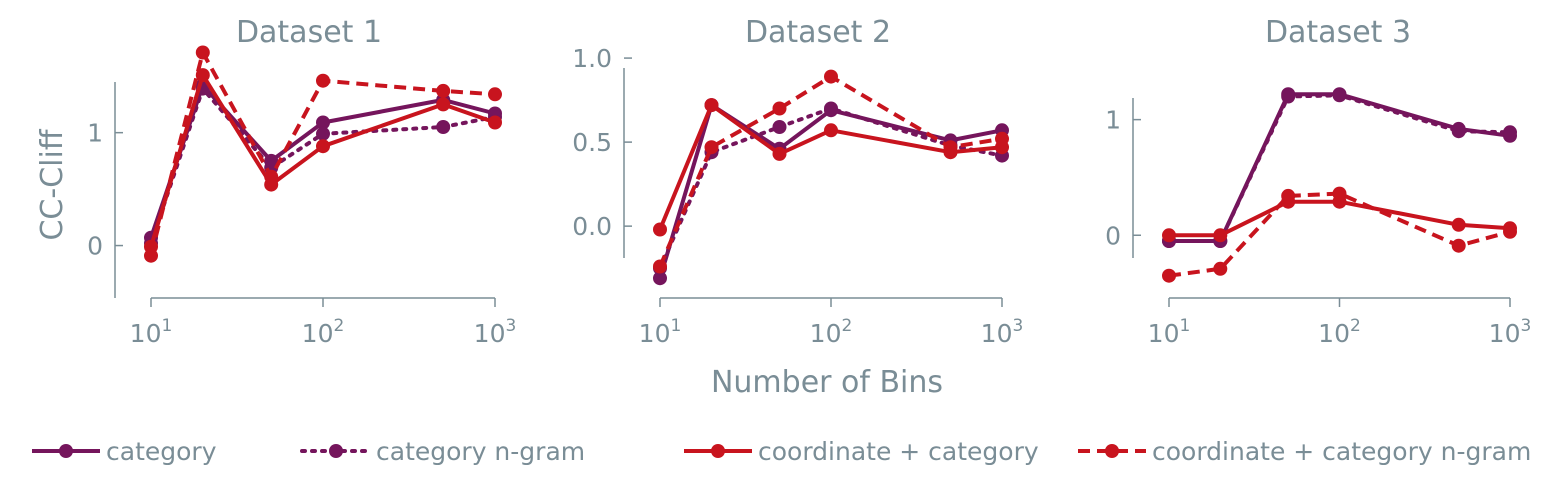 The image size is (1558, 504). What do you see at coordinates (495, 332) in the screenshot?
I see `x-tick-label-1-2: 10³` at bounding box center [495, 332].